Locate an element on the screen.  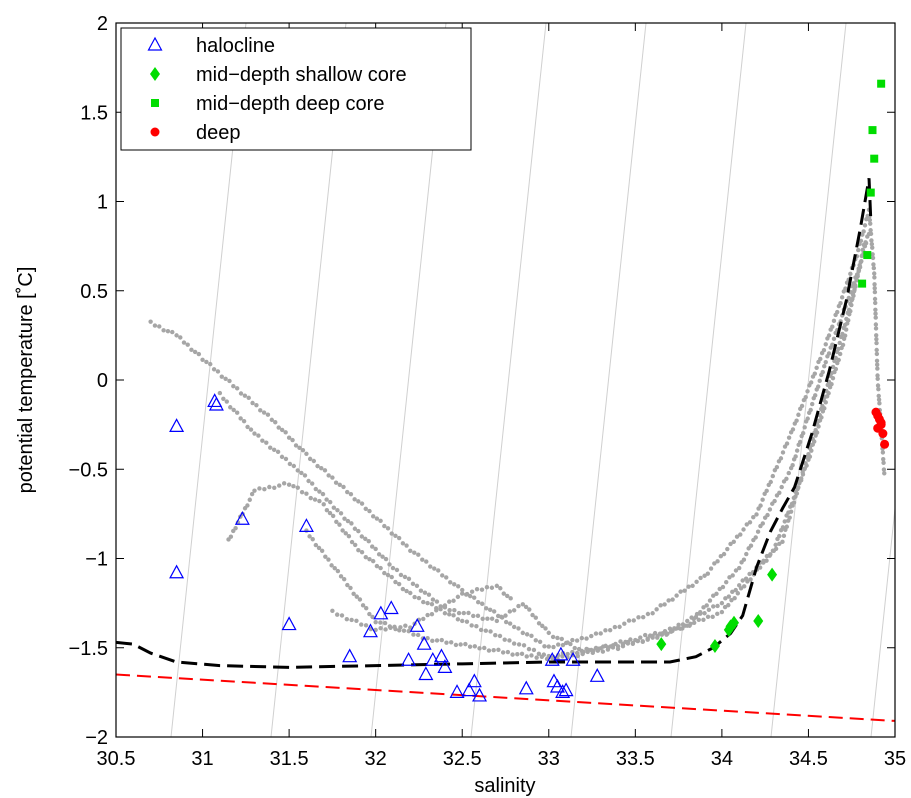
point-diamond is located at coordinates (661, 644).